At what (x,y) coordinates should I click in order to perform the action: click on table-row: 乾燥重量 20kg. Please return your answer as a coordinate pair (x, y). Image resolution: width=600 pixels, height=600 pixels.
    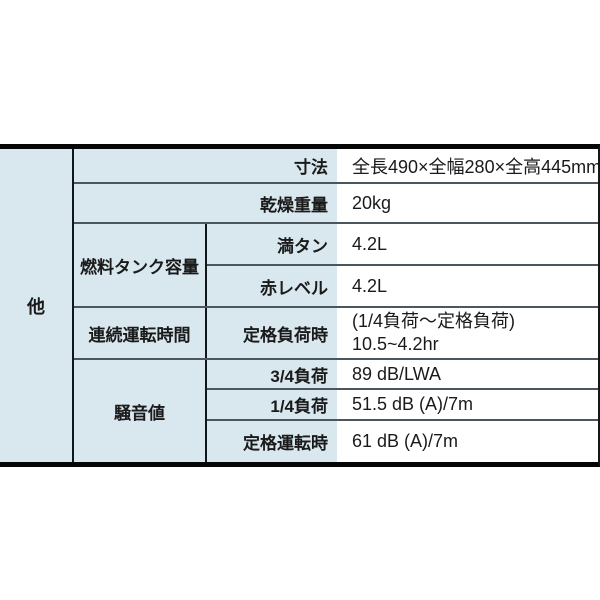
    Looking at the image, I should click on (299, 203).